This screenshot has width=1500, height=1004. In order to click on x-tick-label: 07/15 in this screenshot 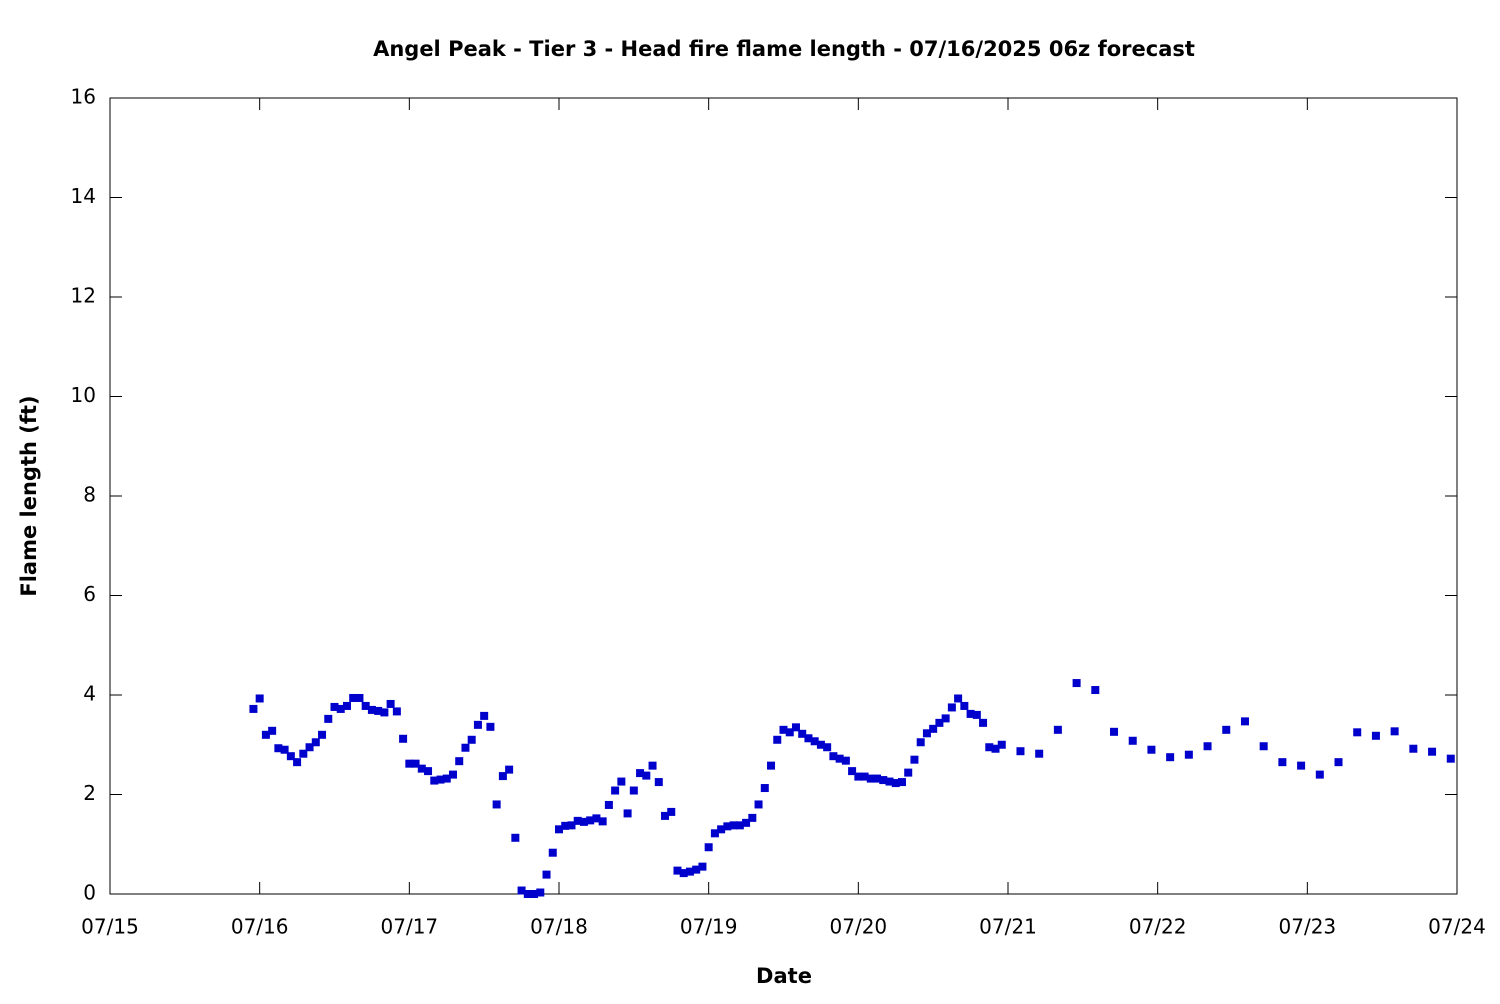, I will do `click(110, 927)`.